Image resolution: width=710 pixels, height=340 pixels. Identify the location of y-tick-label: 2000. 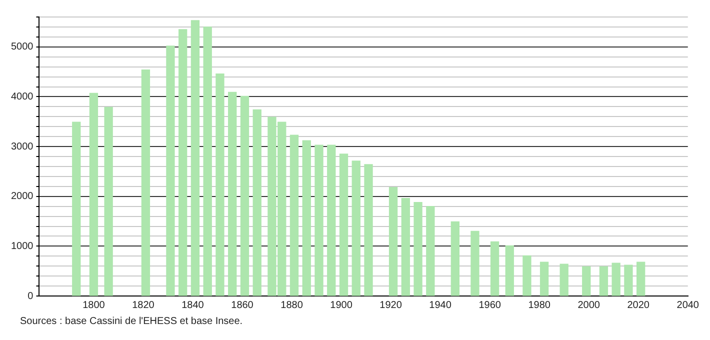
(22, 196).